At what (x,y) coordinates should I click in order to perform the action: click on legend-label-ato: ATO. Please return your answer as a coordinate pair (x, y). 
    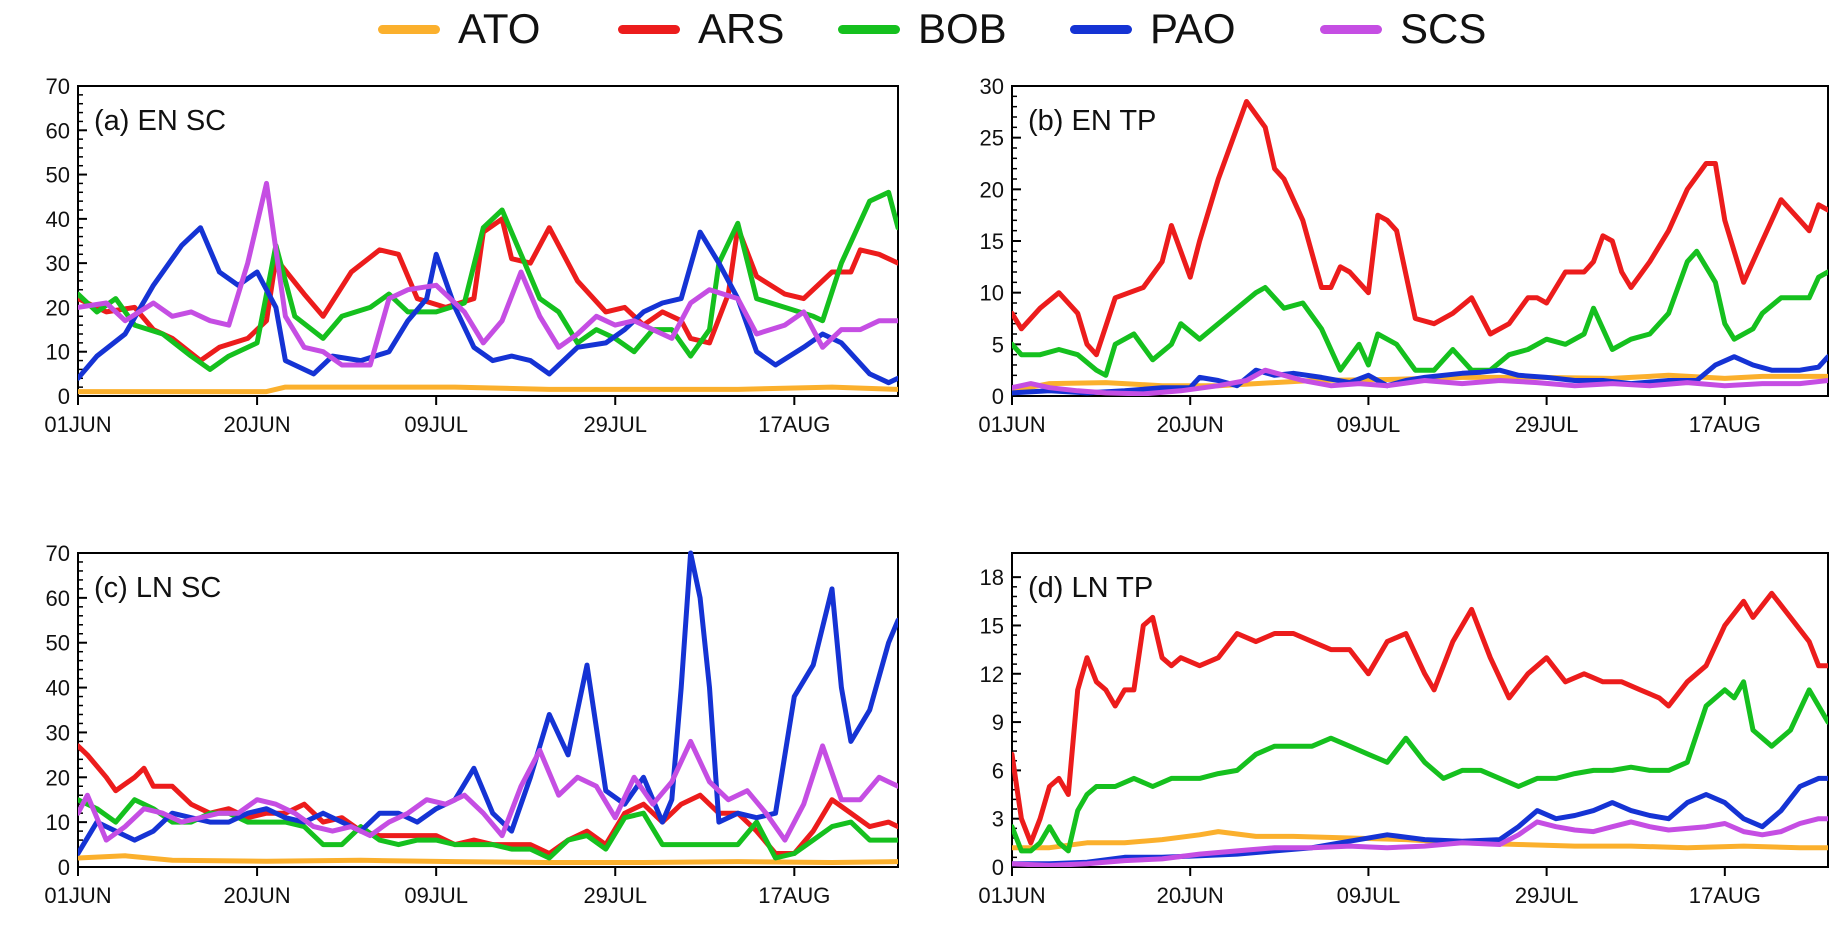
    Looking at the image, I should click on (499, 28).